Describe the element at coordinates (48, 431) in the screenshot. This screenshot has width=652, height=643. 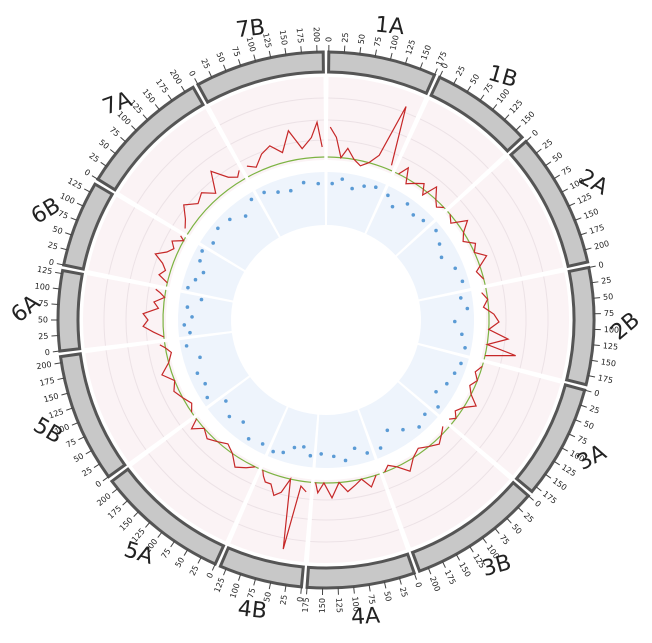
I see `chromosome-label: 5B` at that location.